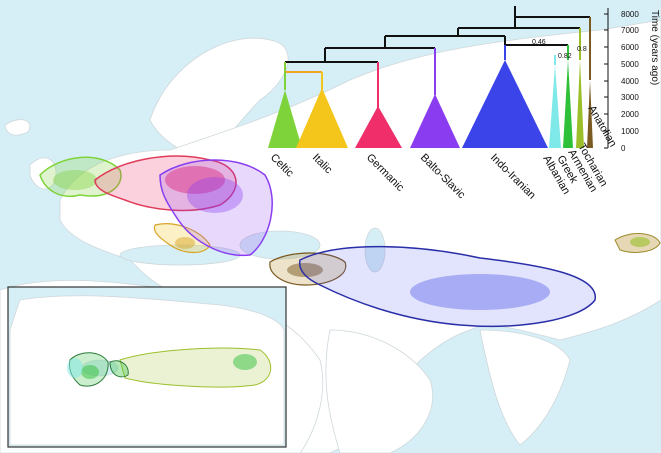  What do you see at coordinates (182, 238) in the screenshot?
I see `italic-region` at bounding box center [182, 238].